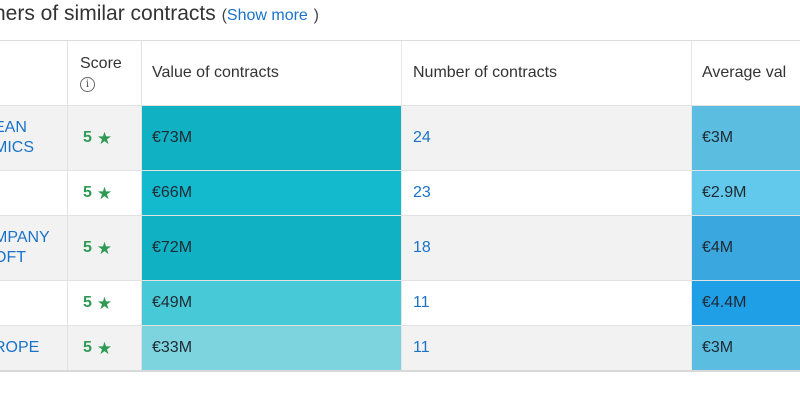 This screenshot has width=800, height=400. Describe the element at coordinates (272, 193) in the screenshot. I see `value-cell: €66M` at that location.